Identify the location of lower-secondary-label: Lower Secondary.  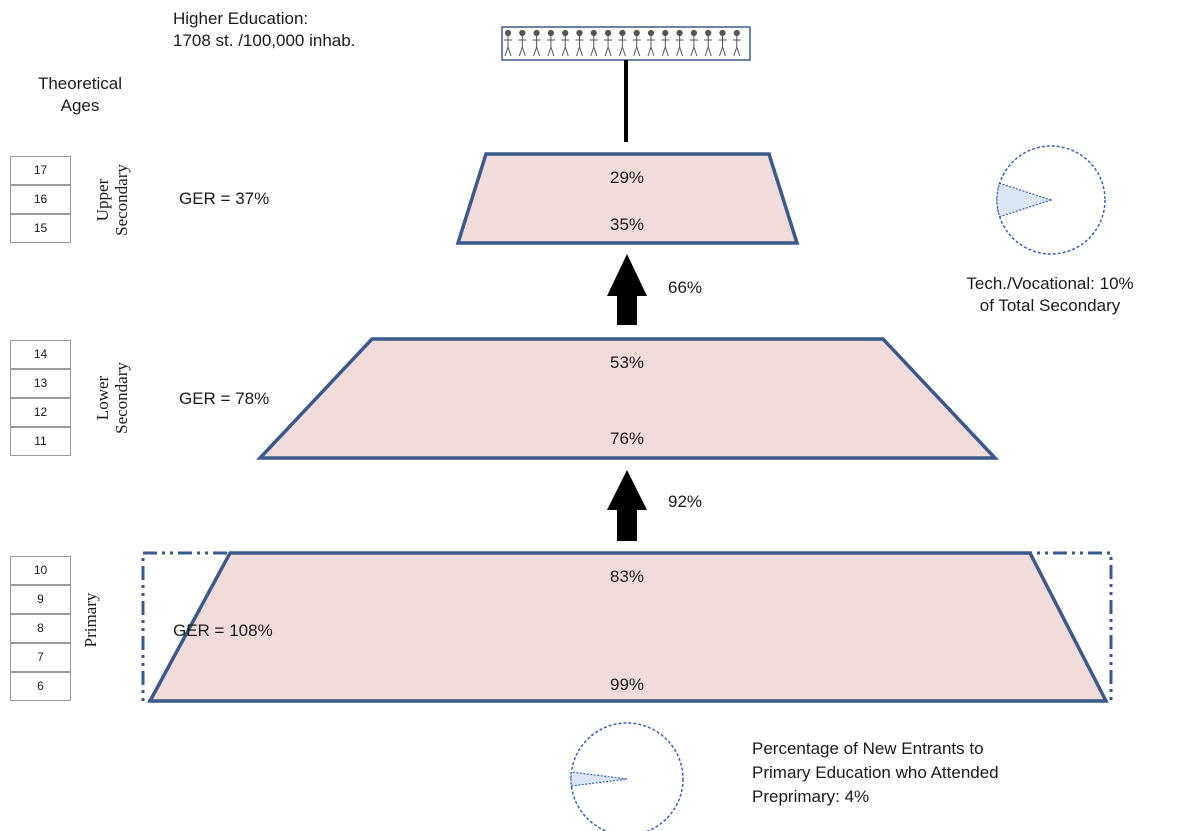
(115, 398).